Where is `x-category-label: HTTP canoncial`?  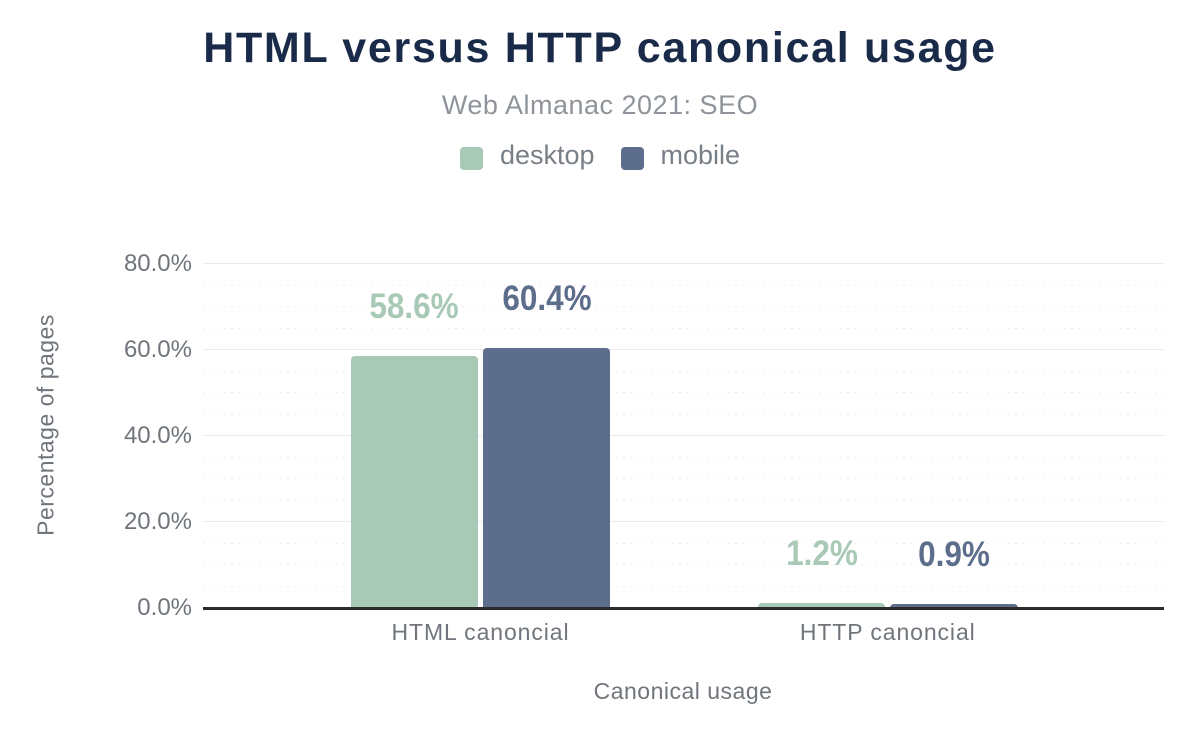 x-category-label: HTTP canoncial is located at coordinates (887, 631).